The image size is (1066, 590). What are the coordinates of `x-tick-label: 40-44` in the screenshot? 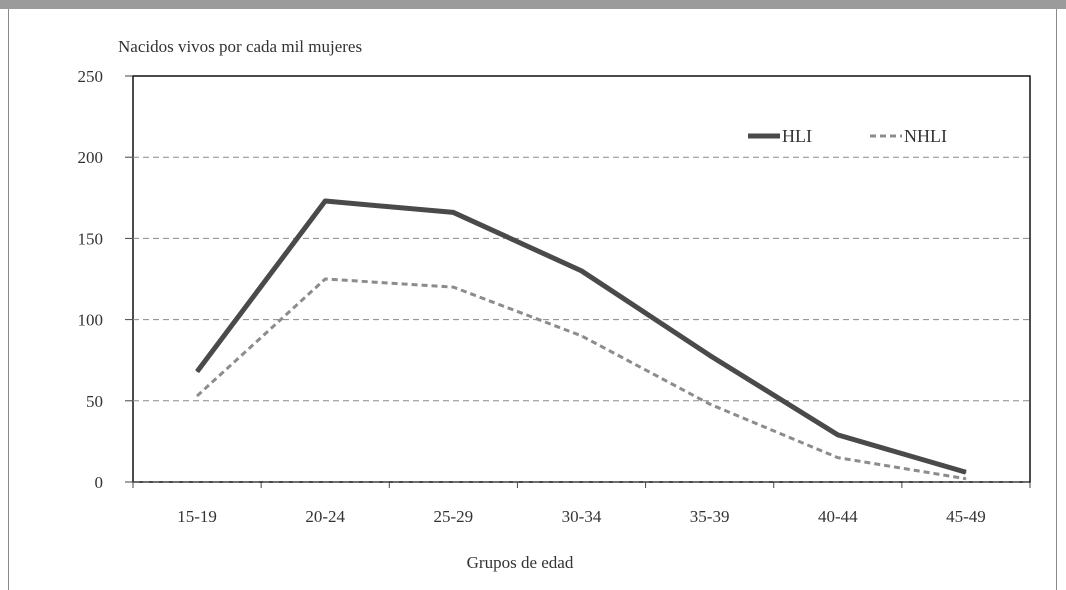 It's located at (838, 516).